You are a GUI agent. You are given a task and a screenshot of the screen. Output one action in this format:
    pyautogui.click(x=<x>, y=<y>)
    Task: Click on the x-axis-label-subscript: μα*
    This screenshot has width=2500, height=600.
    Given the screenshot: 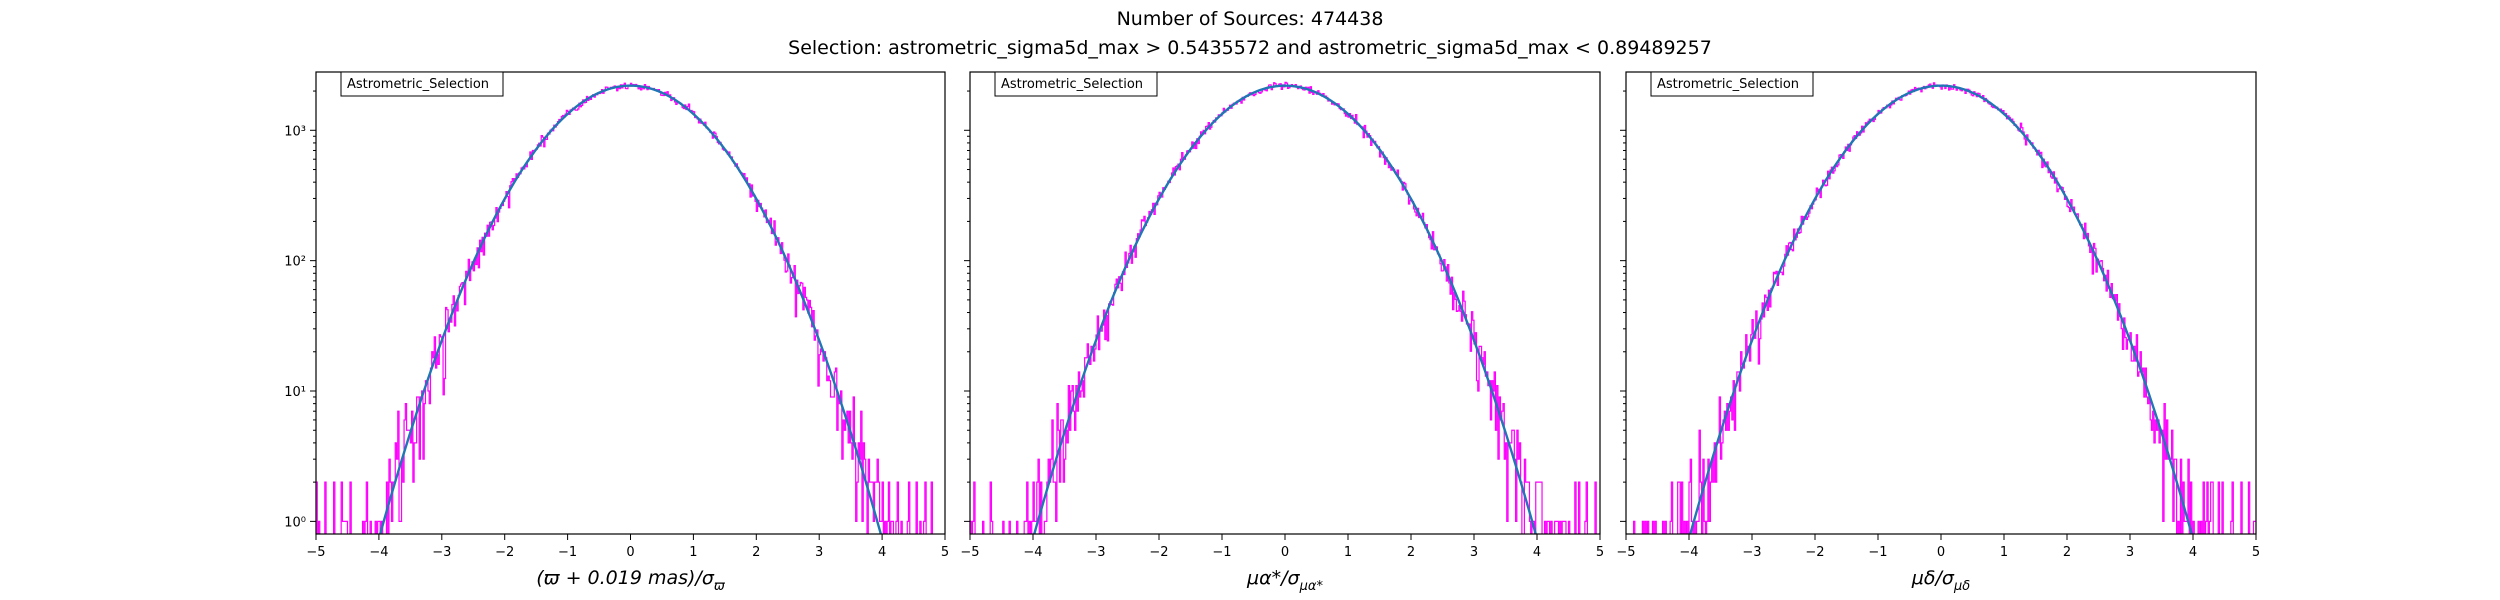 What is the action you would take?
    pyautogui.click(x=1311, y=586)
    